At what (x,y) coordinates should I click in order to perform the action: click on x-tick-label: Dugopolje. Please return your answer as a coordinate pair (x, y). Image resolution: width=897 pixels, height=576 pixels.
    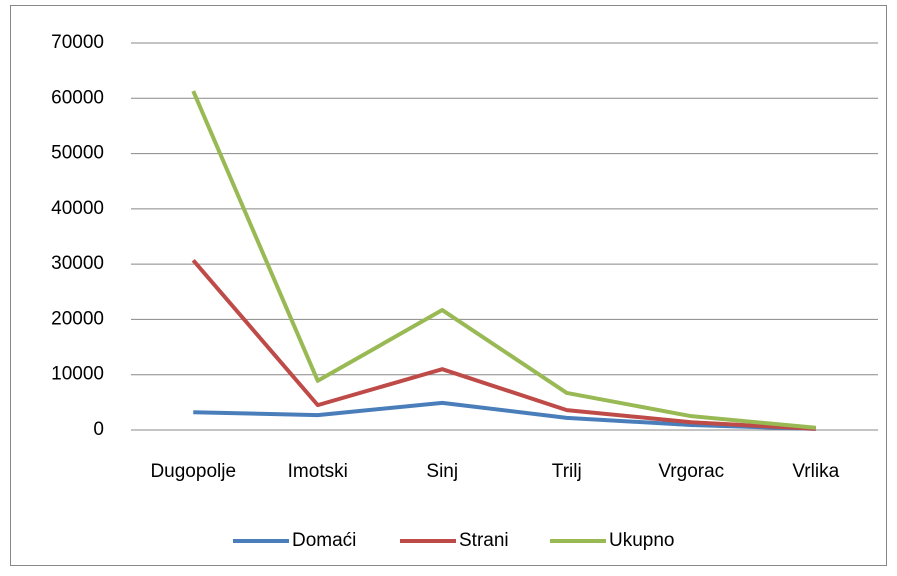
    Looking at the image, I should click on (193, 471).